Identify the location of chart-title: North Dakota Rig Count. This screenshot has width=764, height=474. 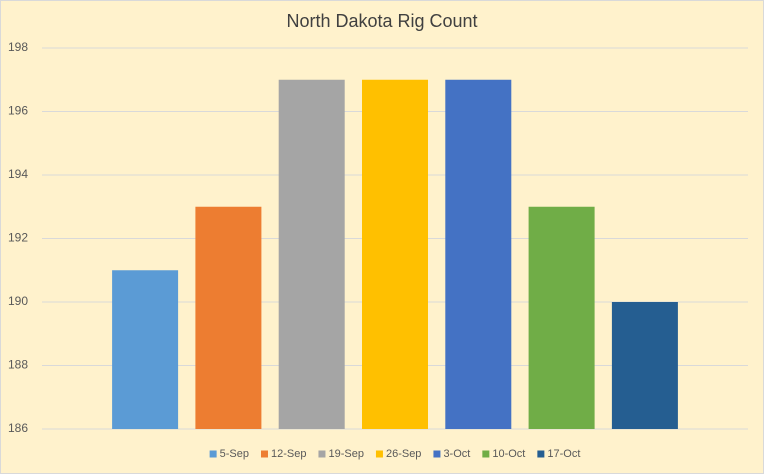
(381, 21).